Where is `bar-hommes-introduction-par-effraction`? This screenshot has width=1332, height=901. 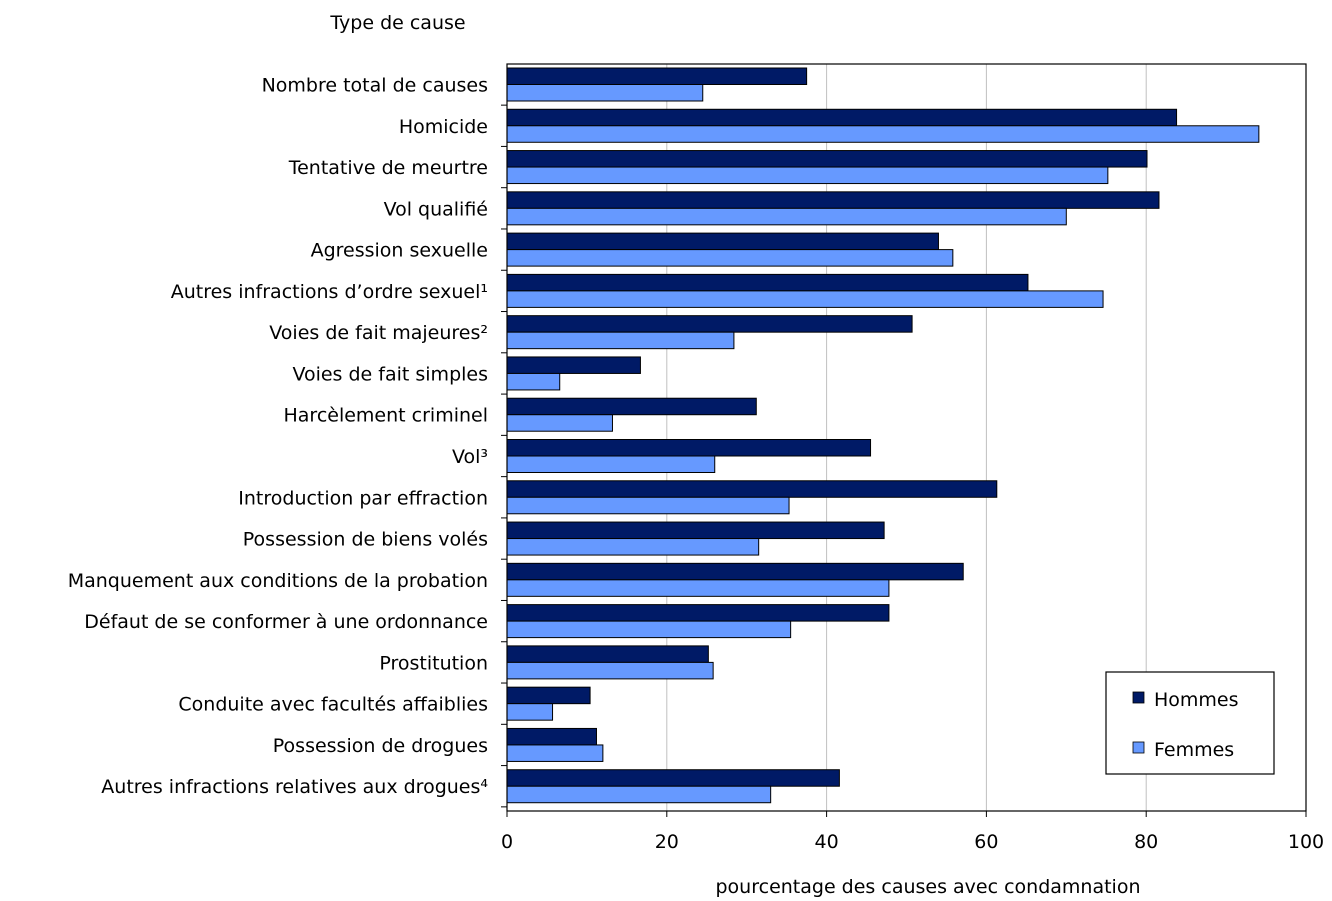 bar-hommes-introduction-par-effraction is located at coordinates (752, 489).